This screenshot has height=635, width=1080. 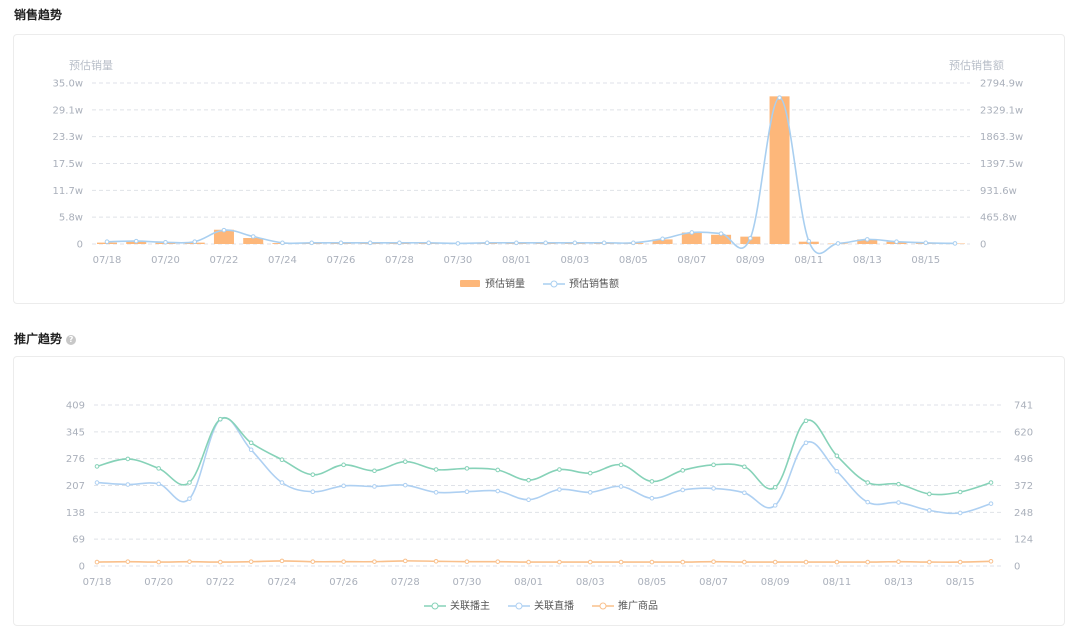 I want to click on question-circle-icon: ?, so click(x=71, y=339).